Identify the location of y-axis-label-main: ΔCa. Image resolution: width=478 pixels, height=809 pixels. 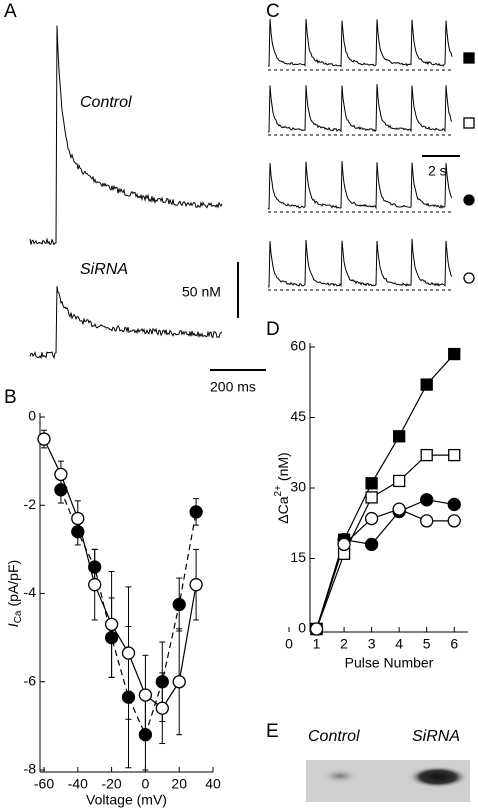
(283, 509).